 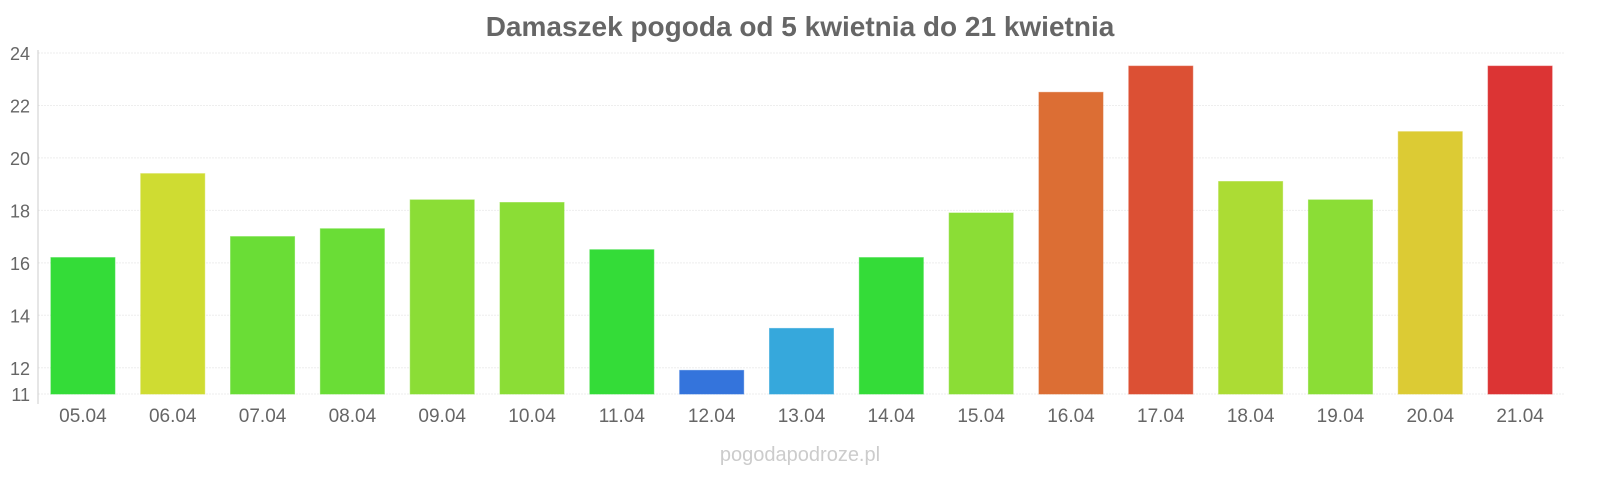 What do you see at coordinates (891, 326) in the screenshot?
I see `bar-14.04` at bounding box center [891, 326].